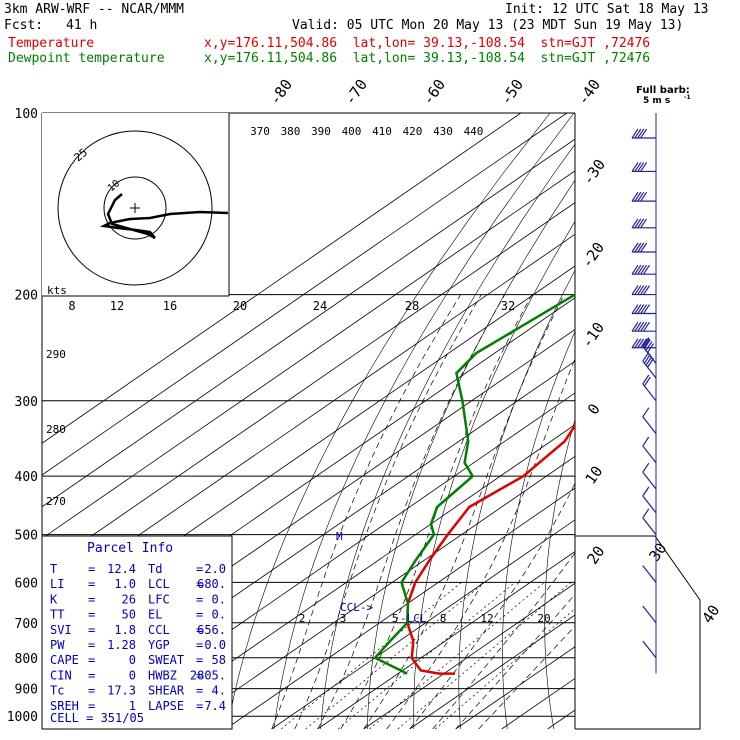 This screenshot has height=740, width=740. I want to click on isotherm-label: 20, so click(595, 555).